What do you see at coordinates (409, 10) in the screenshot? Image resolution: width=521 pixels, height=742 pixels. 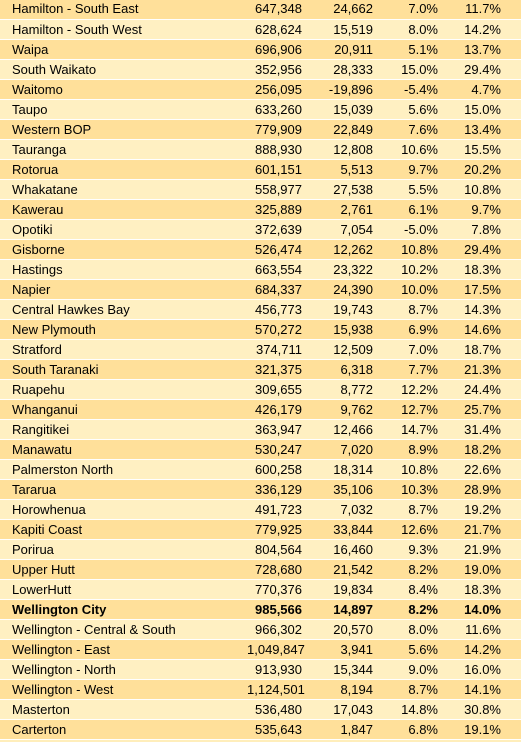 I see `value-cell-3: 7.0%` at bounding box center [409, 10].